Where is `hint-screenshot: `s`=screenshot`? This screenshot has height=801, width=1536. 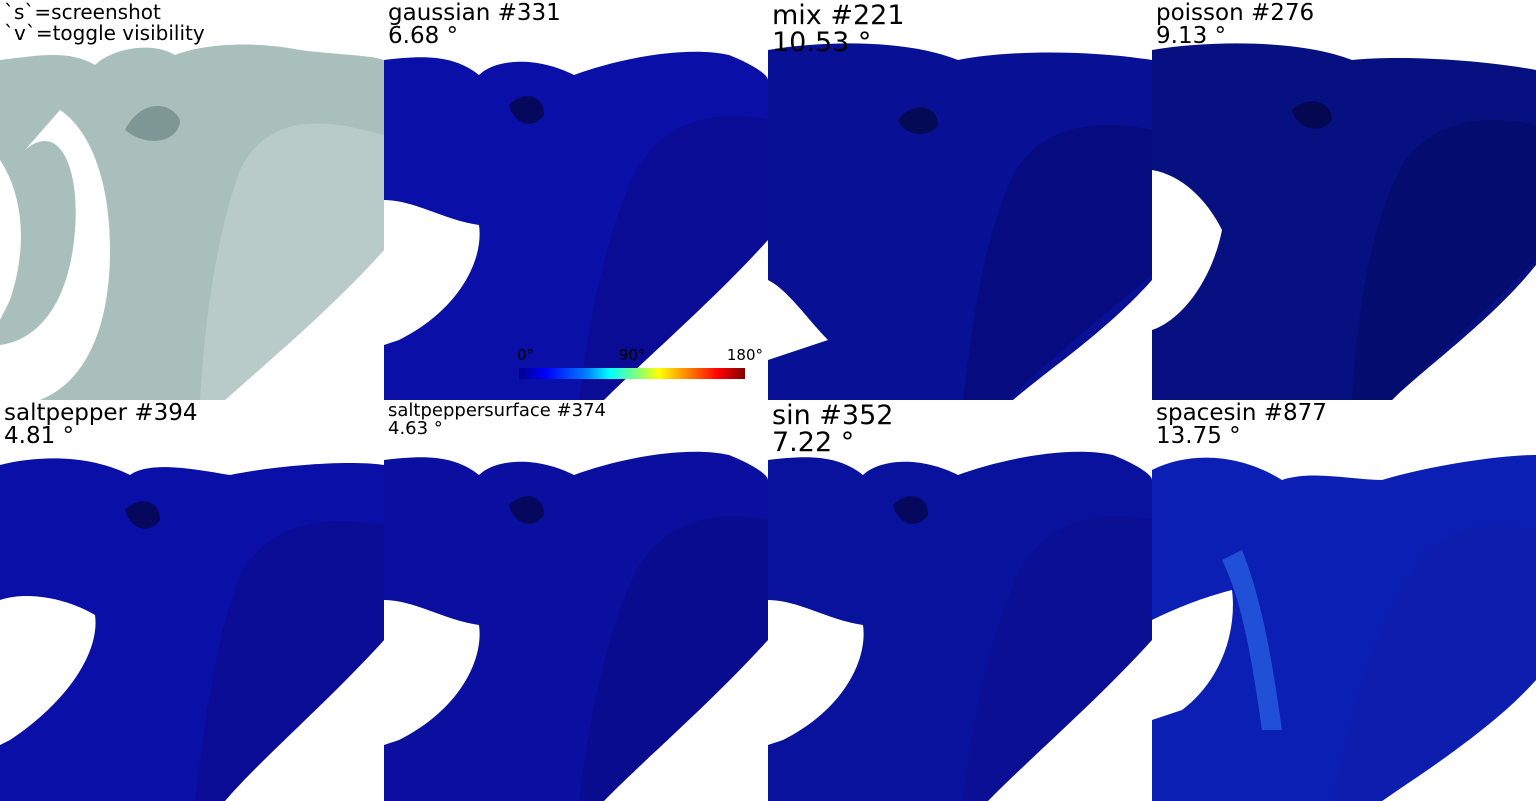
hint-screenshot: `s`=screenshot is located at coordinates (82, 12).